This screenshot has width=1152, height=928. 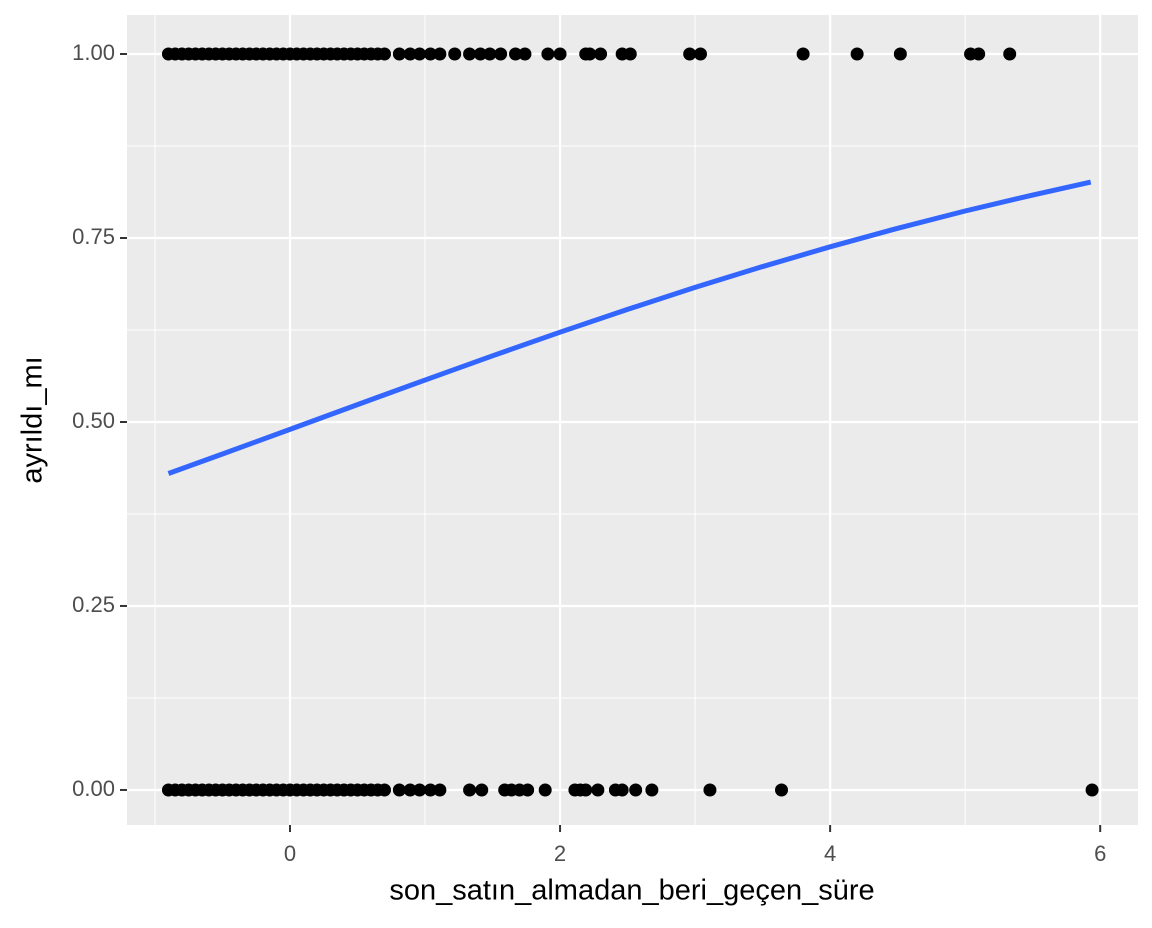 What do you see at coordinates (93, 236) in the screenshot?
I see `y-tick-label: 0.75` at bounding box center [93, 236].